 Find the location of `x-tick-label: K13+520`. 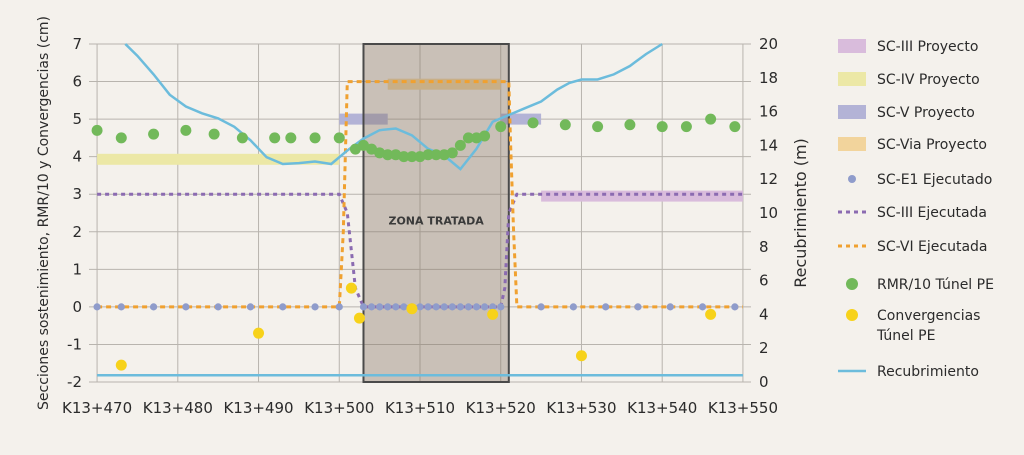

x-tick-label: K13+520 is located at coordinates (501, 408).